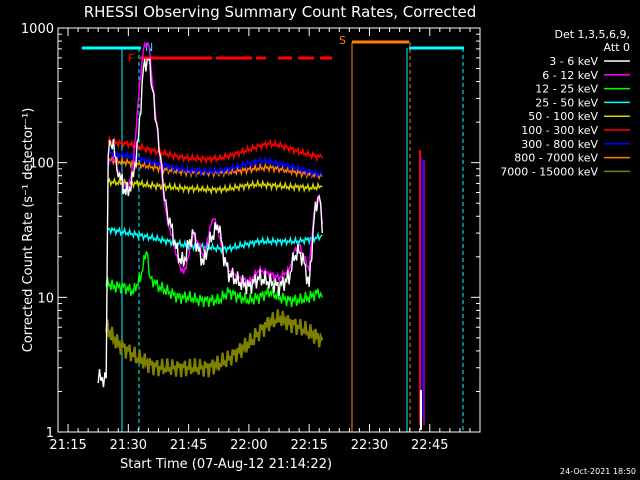 The height and width of the screenshot is (480, 640). Describe the element at coordinates (429, 445) in the screenshot. I see `x-tick-label: 22:45` at that location.